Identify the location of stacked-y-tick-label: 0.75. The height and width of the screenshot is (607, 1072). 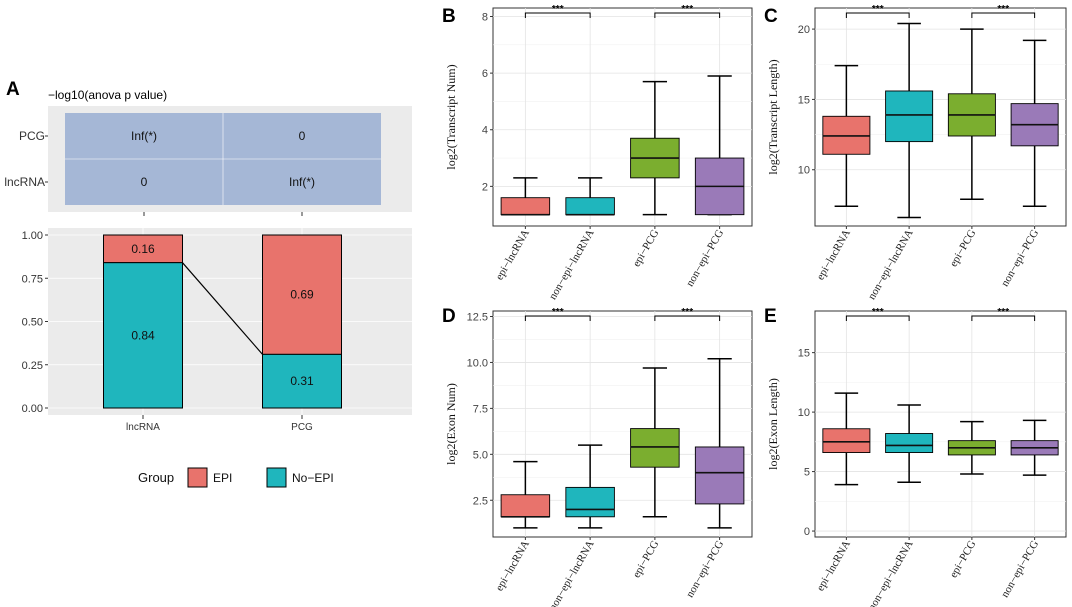
(32, 279).